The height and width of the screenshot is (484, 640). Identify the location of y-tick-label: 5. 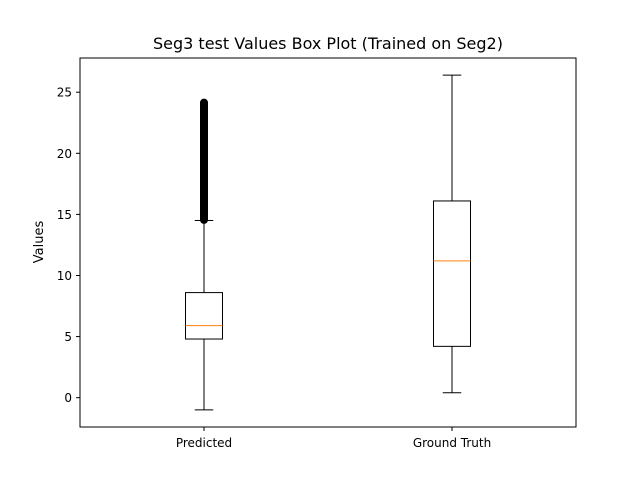
(68, 337).